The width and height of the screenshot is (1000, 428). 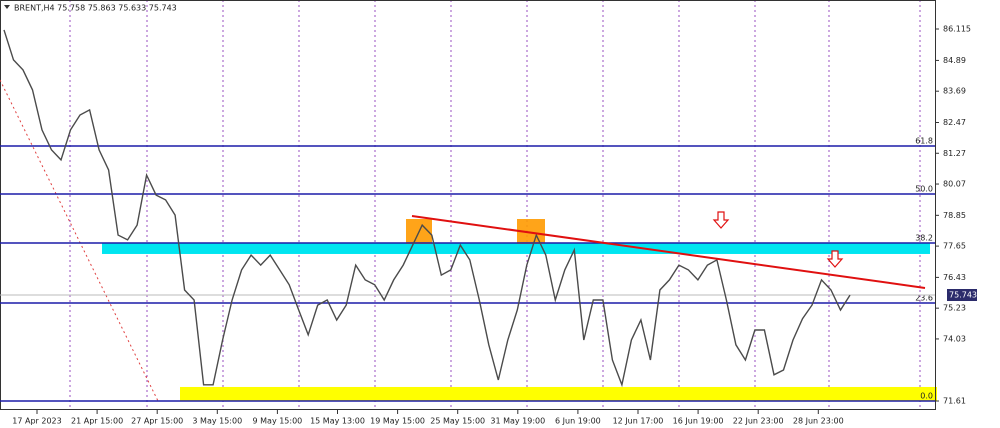 What do you see at coordinates (957, 29) in the screenshot?
I see `y-tick-label: 86.115` at bounding box center [957, 29].